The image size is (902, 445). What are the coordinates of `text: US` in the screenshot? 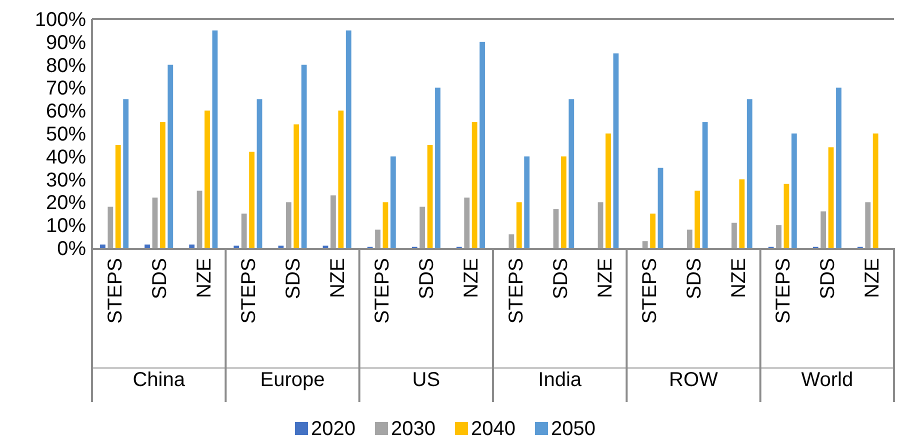 It's located at (426, 380).